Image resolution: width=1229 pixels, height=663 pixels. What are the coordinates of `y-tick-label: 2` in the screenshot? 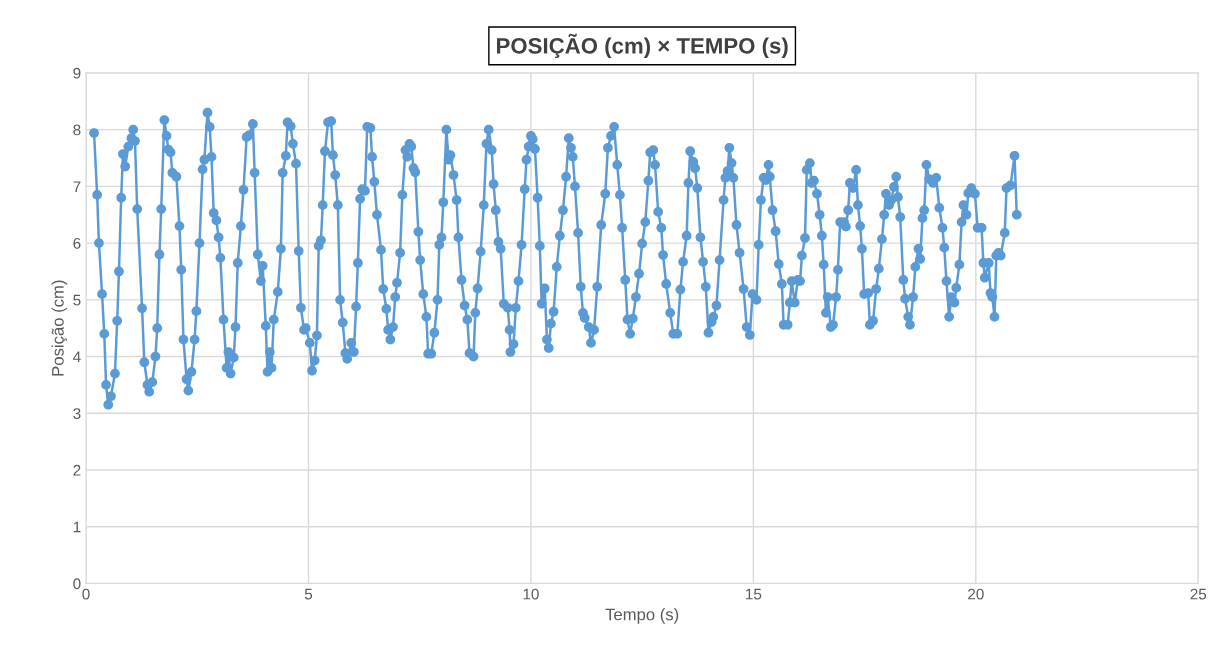 It's located at (77, 470).